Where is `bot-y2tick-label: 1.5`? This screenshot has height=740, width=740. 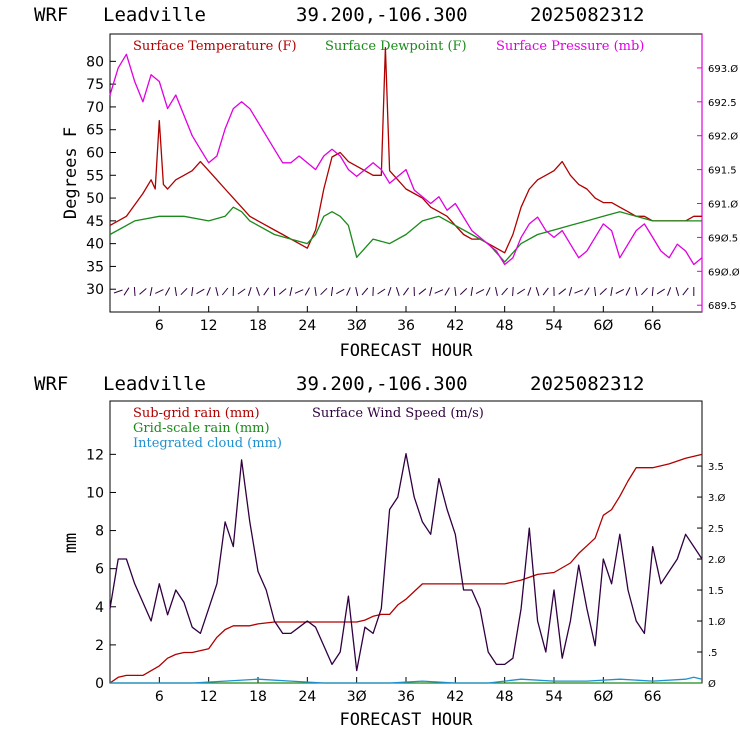
bot-y2tick-label: 1.5 is located at coordinates (716, 591).